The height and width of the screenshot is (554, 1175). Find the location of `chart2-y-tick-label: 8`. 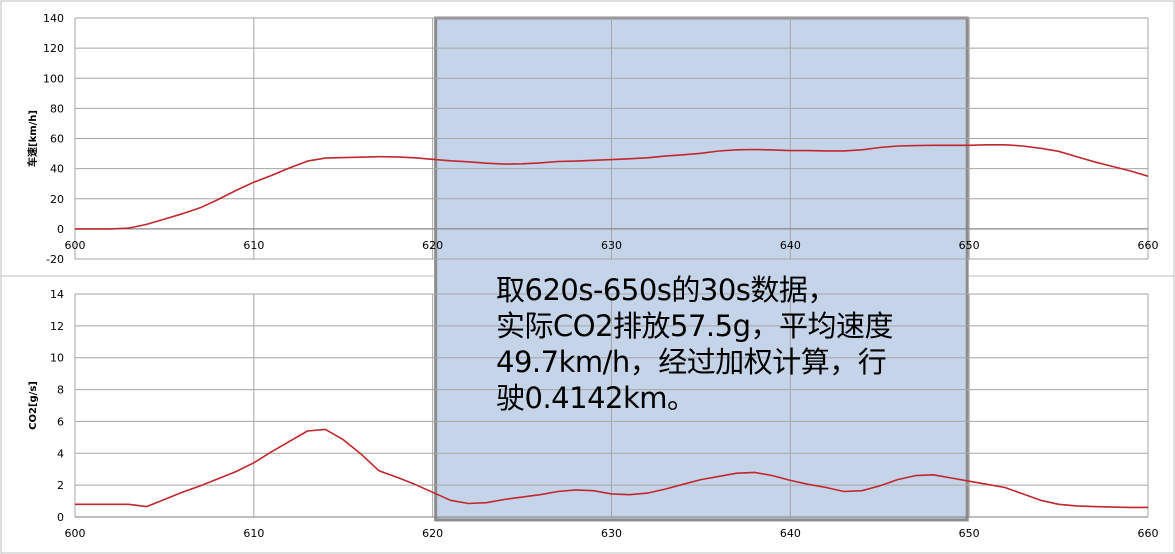

chart2-y-tick-label: 8 is located at coordinates (60, 390).